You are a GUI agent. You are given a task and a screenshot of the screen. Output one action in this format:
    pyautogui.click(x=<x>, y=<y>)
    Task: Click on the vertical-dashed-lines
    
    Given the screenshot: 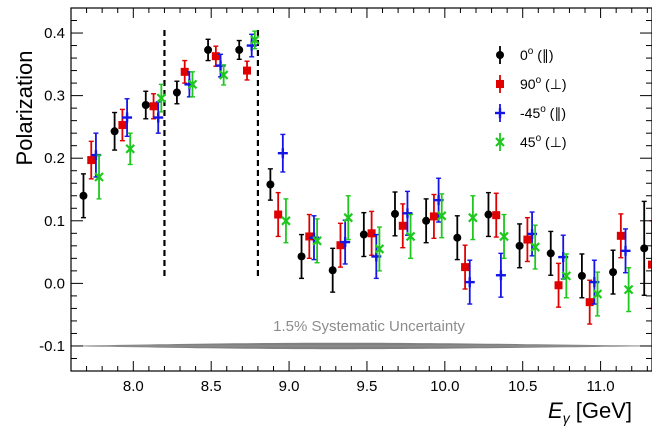 What is the action you would take?
    pyautogui.click(x=211, y=155)
    